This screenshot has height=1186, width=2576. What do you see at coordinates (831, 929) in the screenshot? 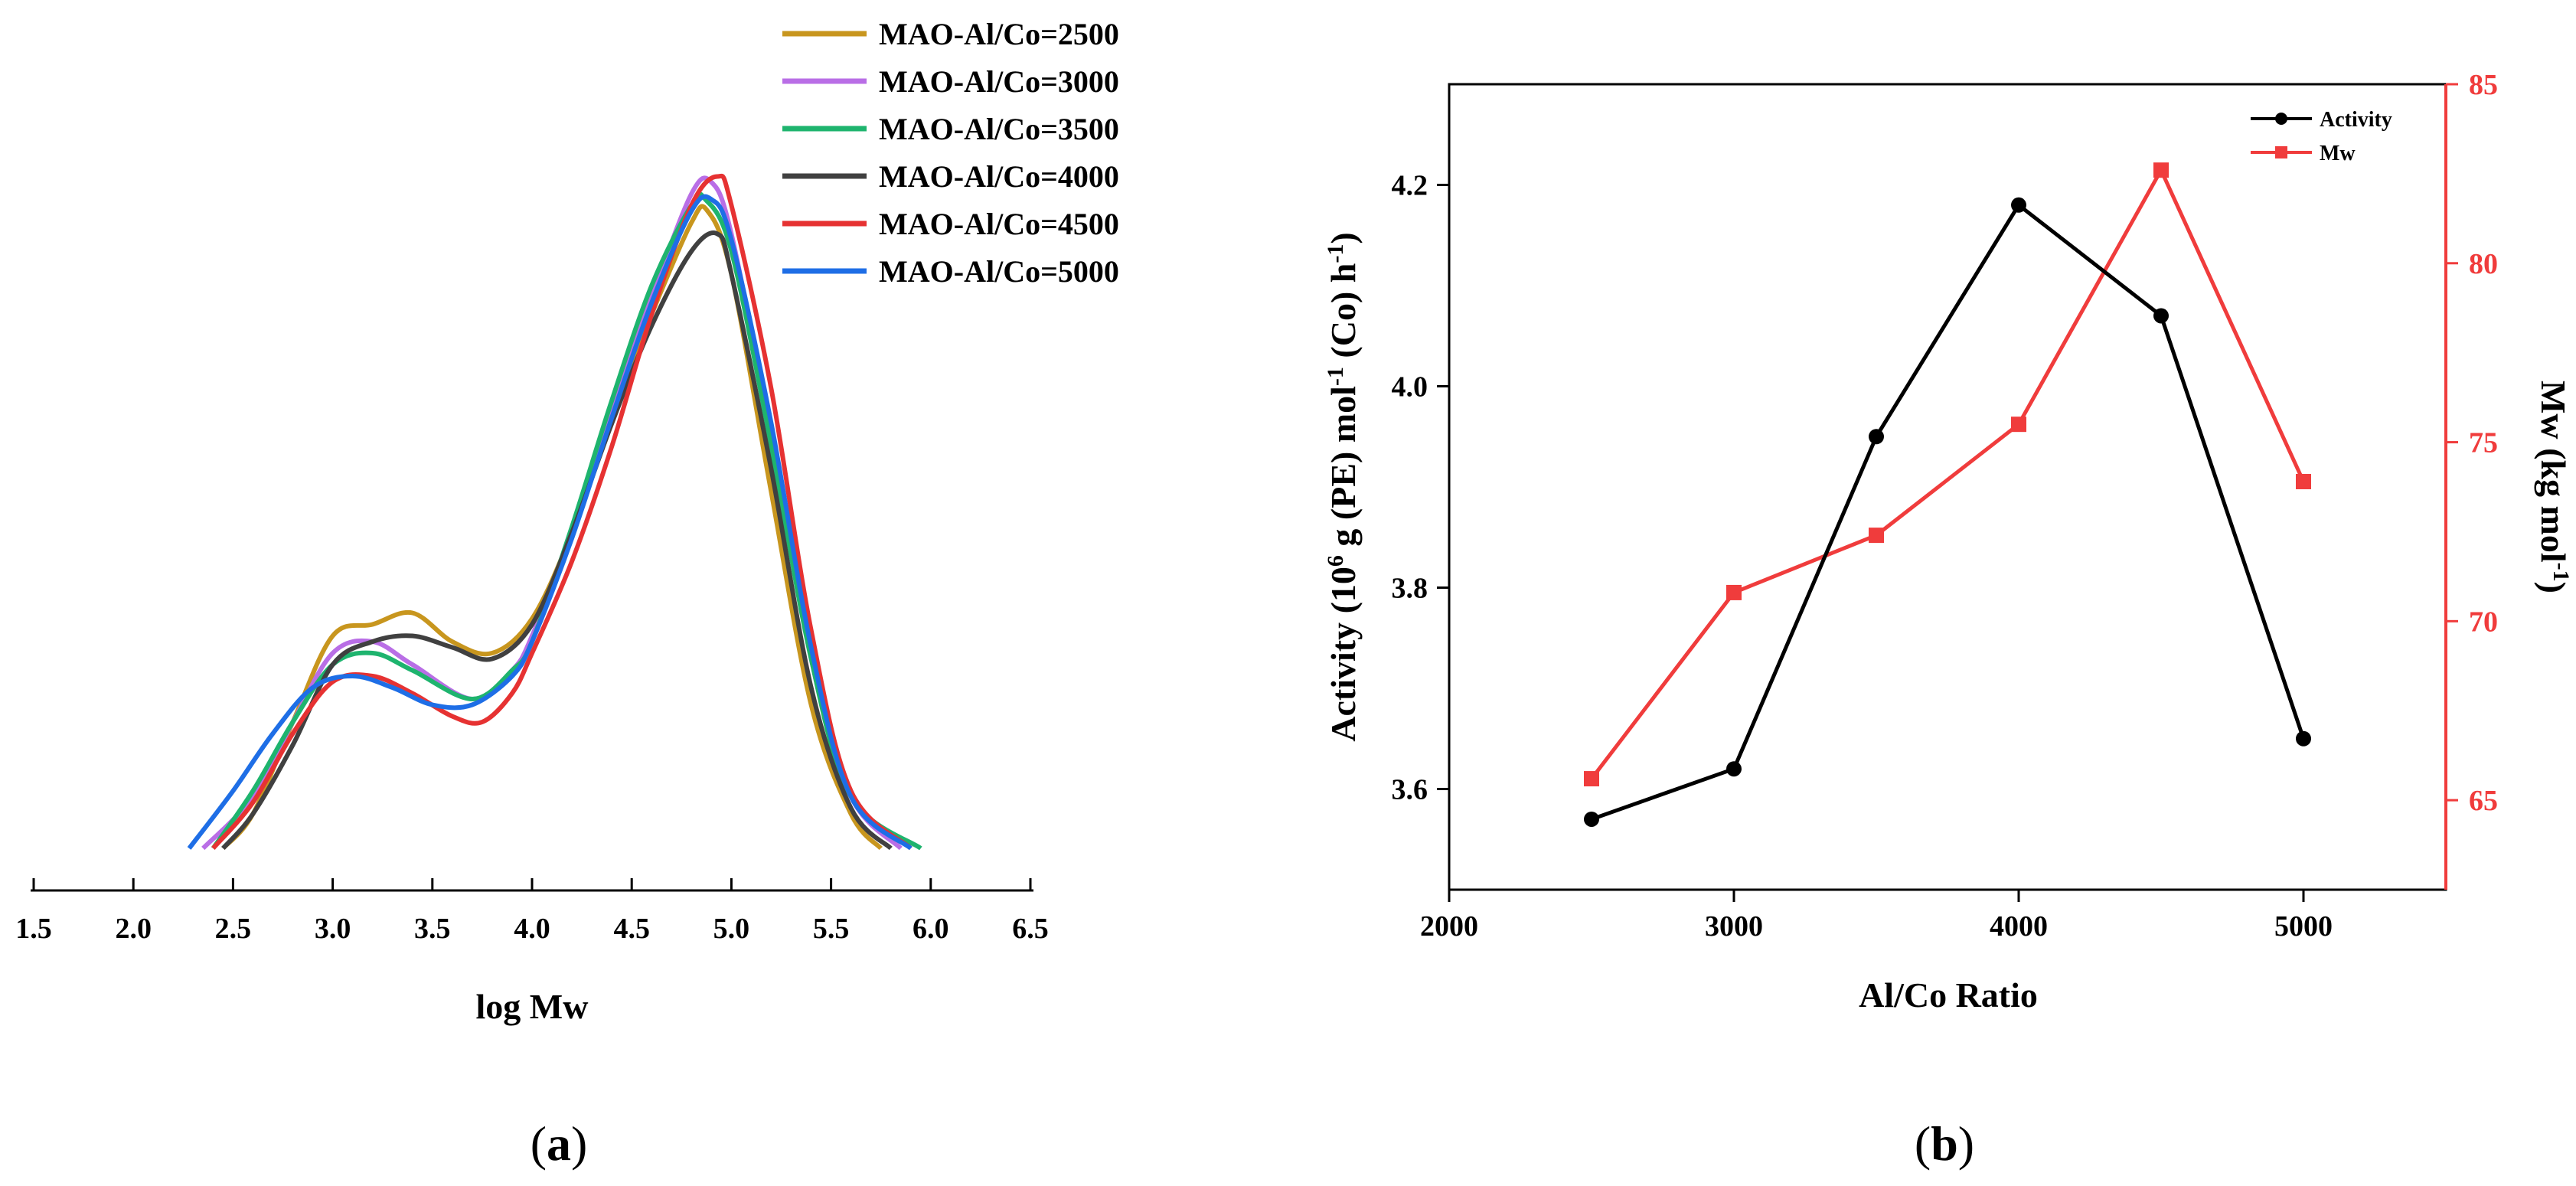
I see `panel-a-x-tick-label: 5.5` at bounding box center [831, 929].